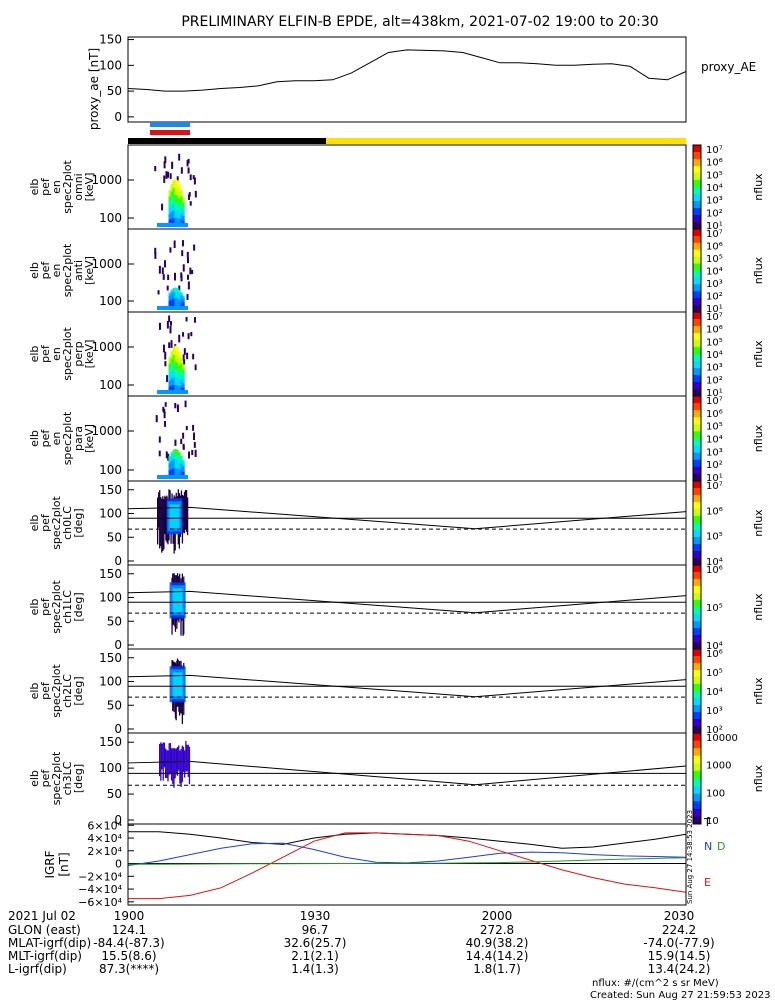 The height and width of the screenshot is (1000, 775). What do you see at coordinates (110, 470) in the screenshot?
I see `panel-ytick-label: 100` at bounding box center [110, 470].